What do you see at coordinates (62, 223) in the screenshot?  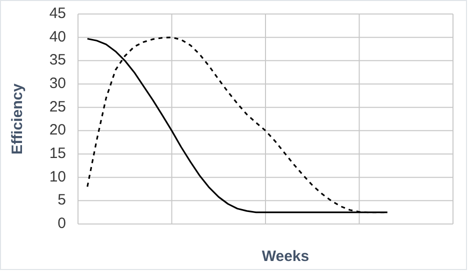 I see `y-tick-label: 0` at bounding box center [62, 223].